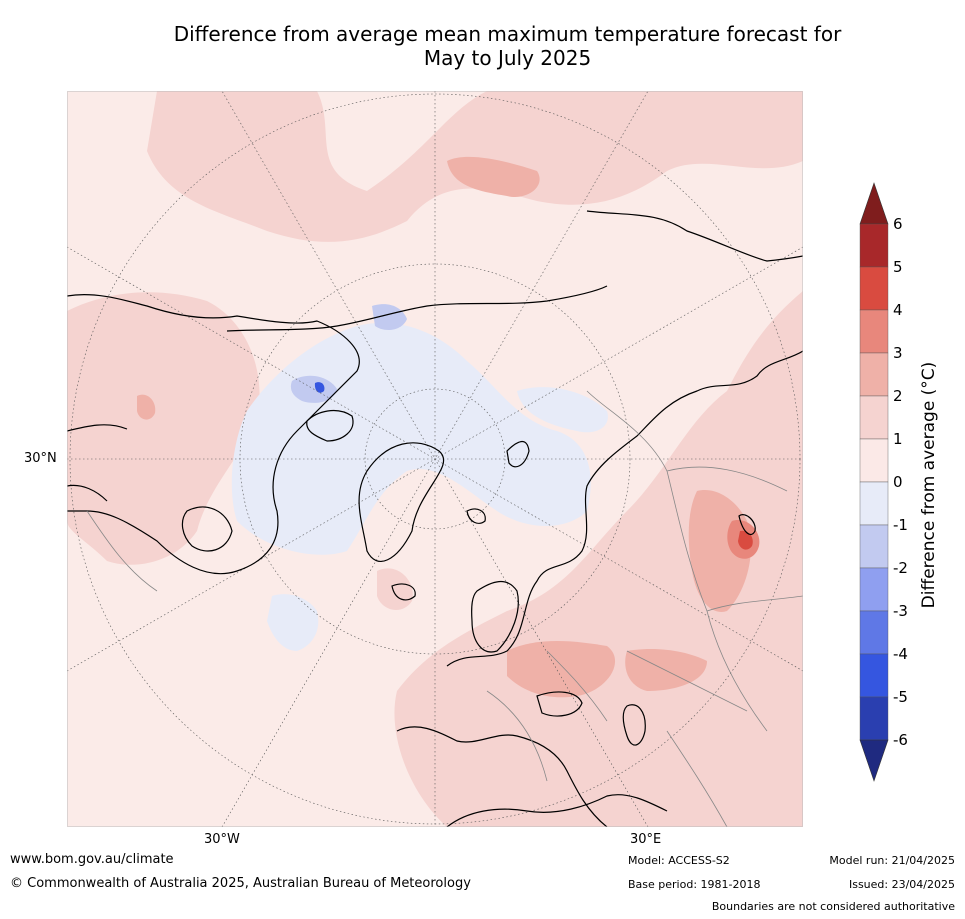  I want to click on canadian-archipelago, so click(330, 425).